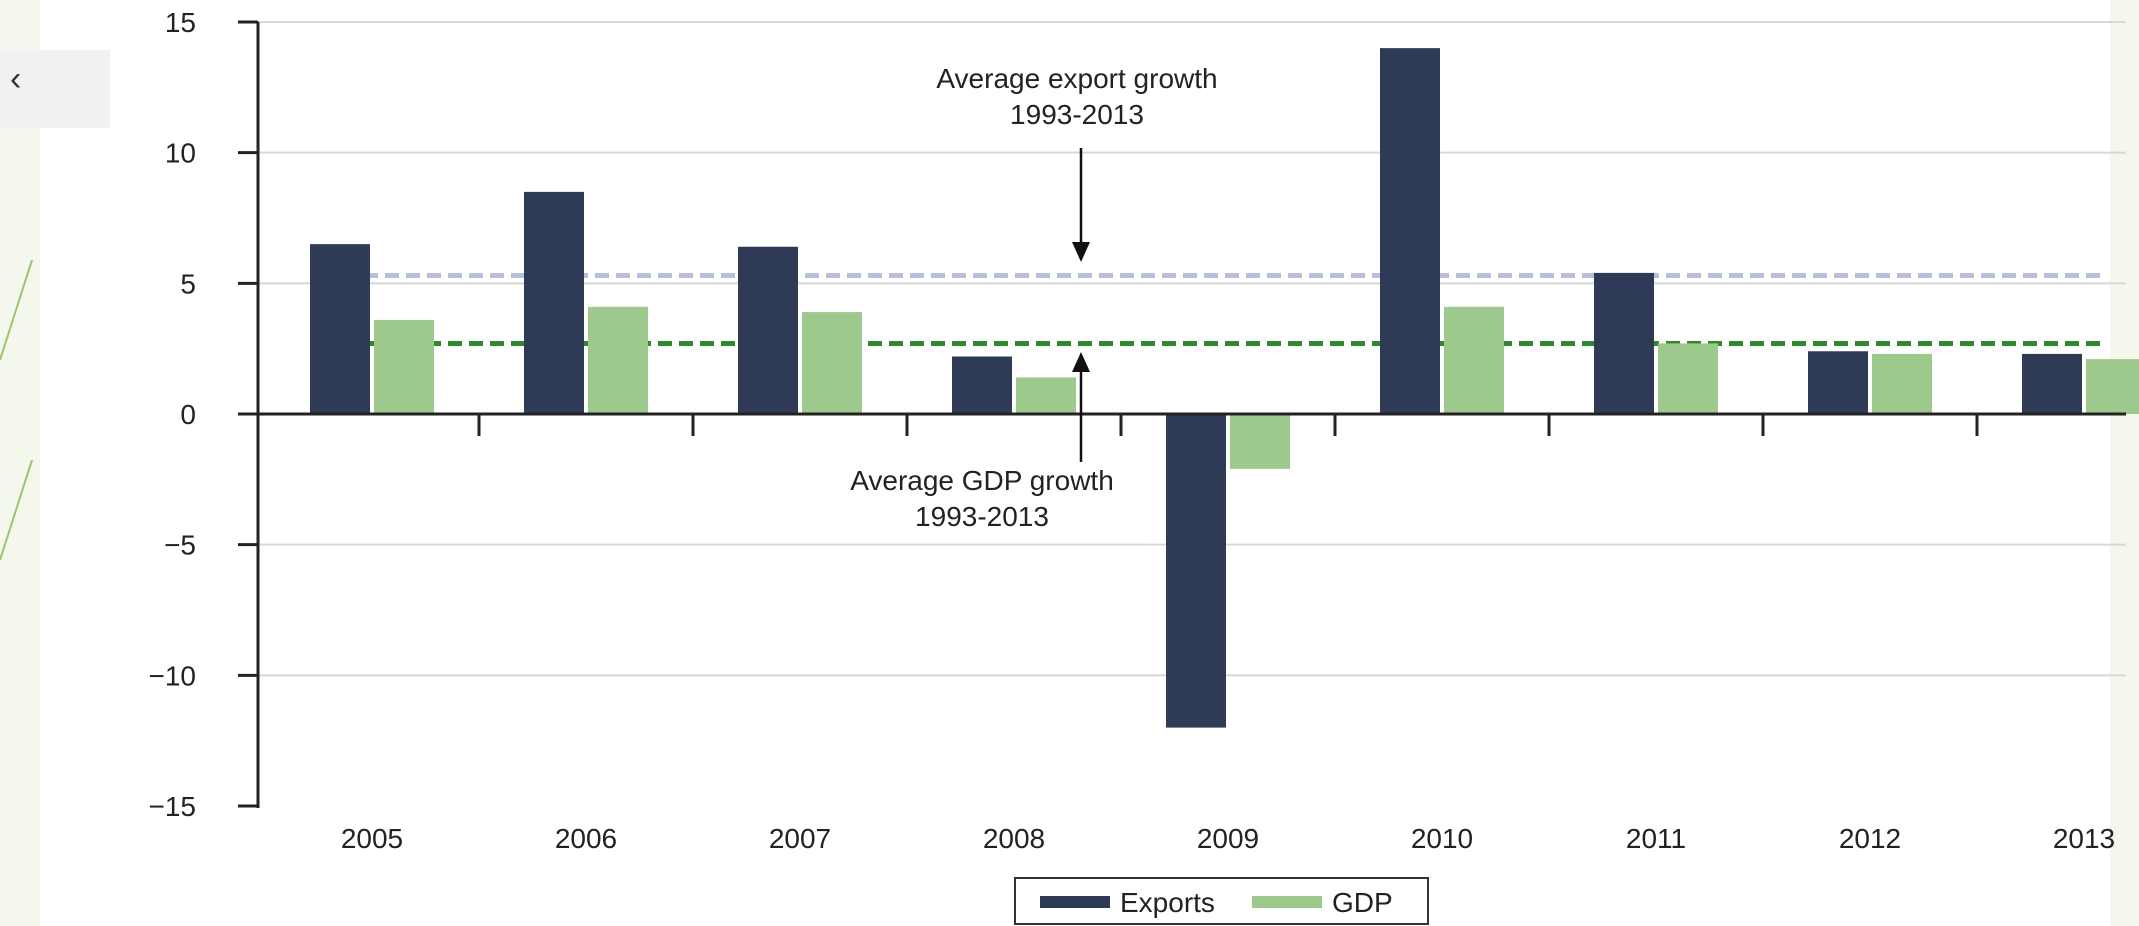 The width and height of the screenshot is (2139, 926). What do you see at coordinates (1046, 395) in the screenshot?
I see `bar-gdp-2008` at bounding box center [1046, 395].